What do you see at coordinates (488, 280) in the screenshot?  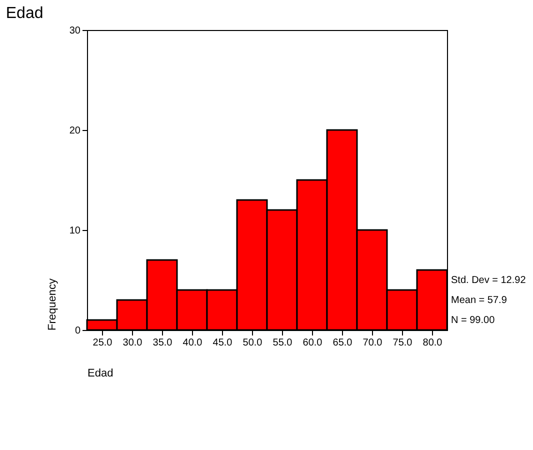 I see `text: Std. Dev = 12.92` at bounding box center [488, 280].